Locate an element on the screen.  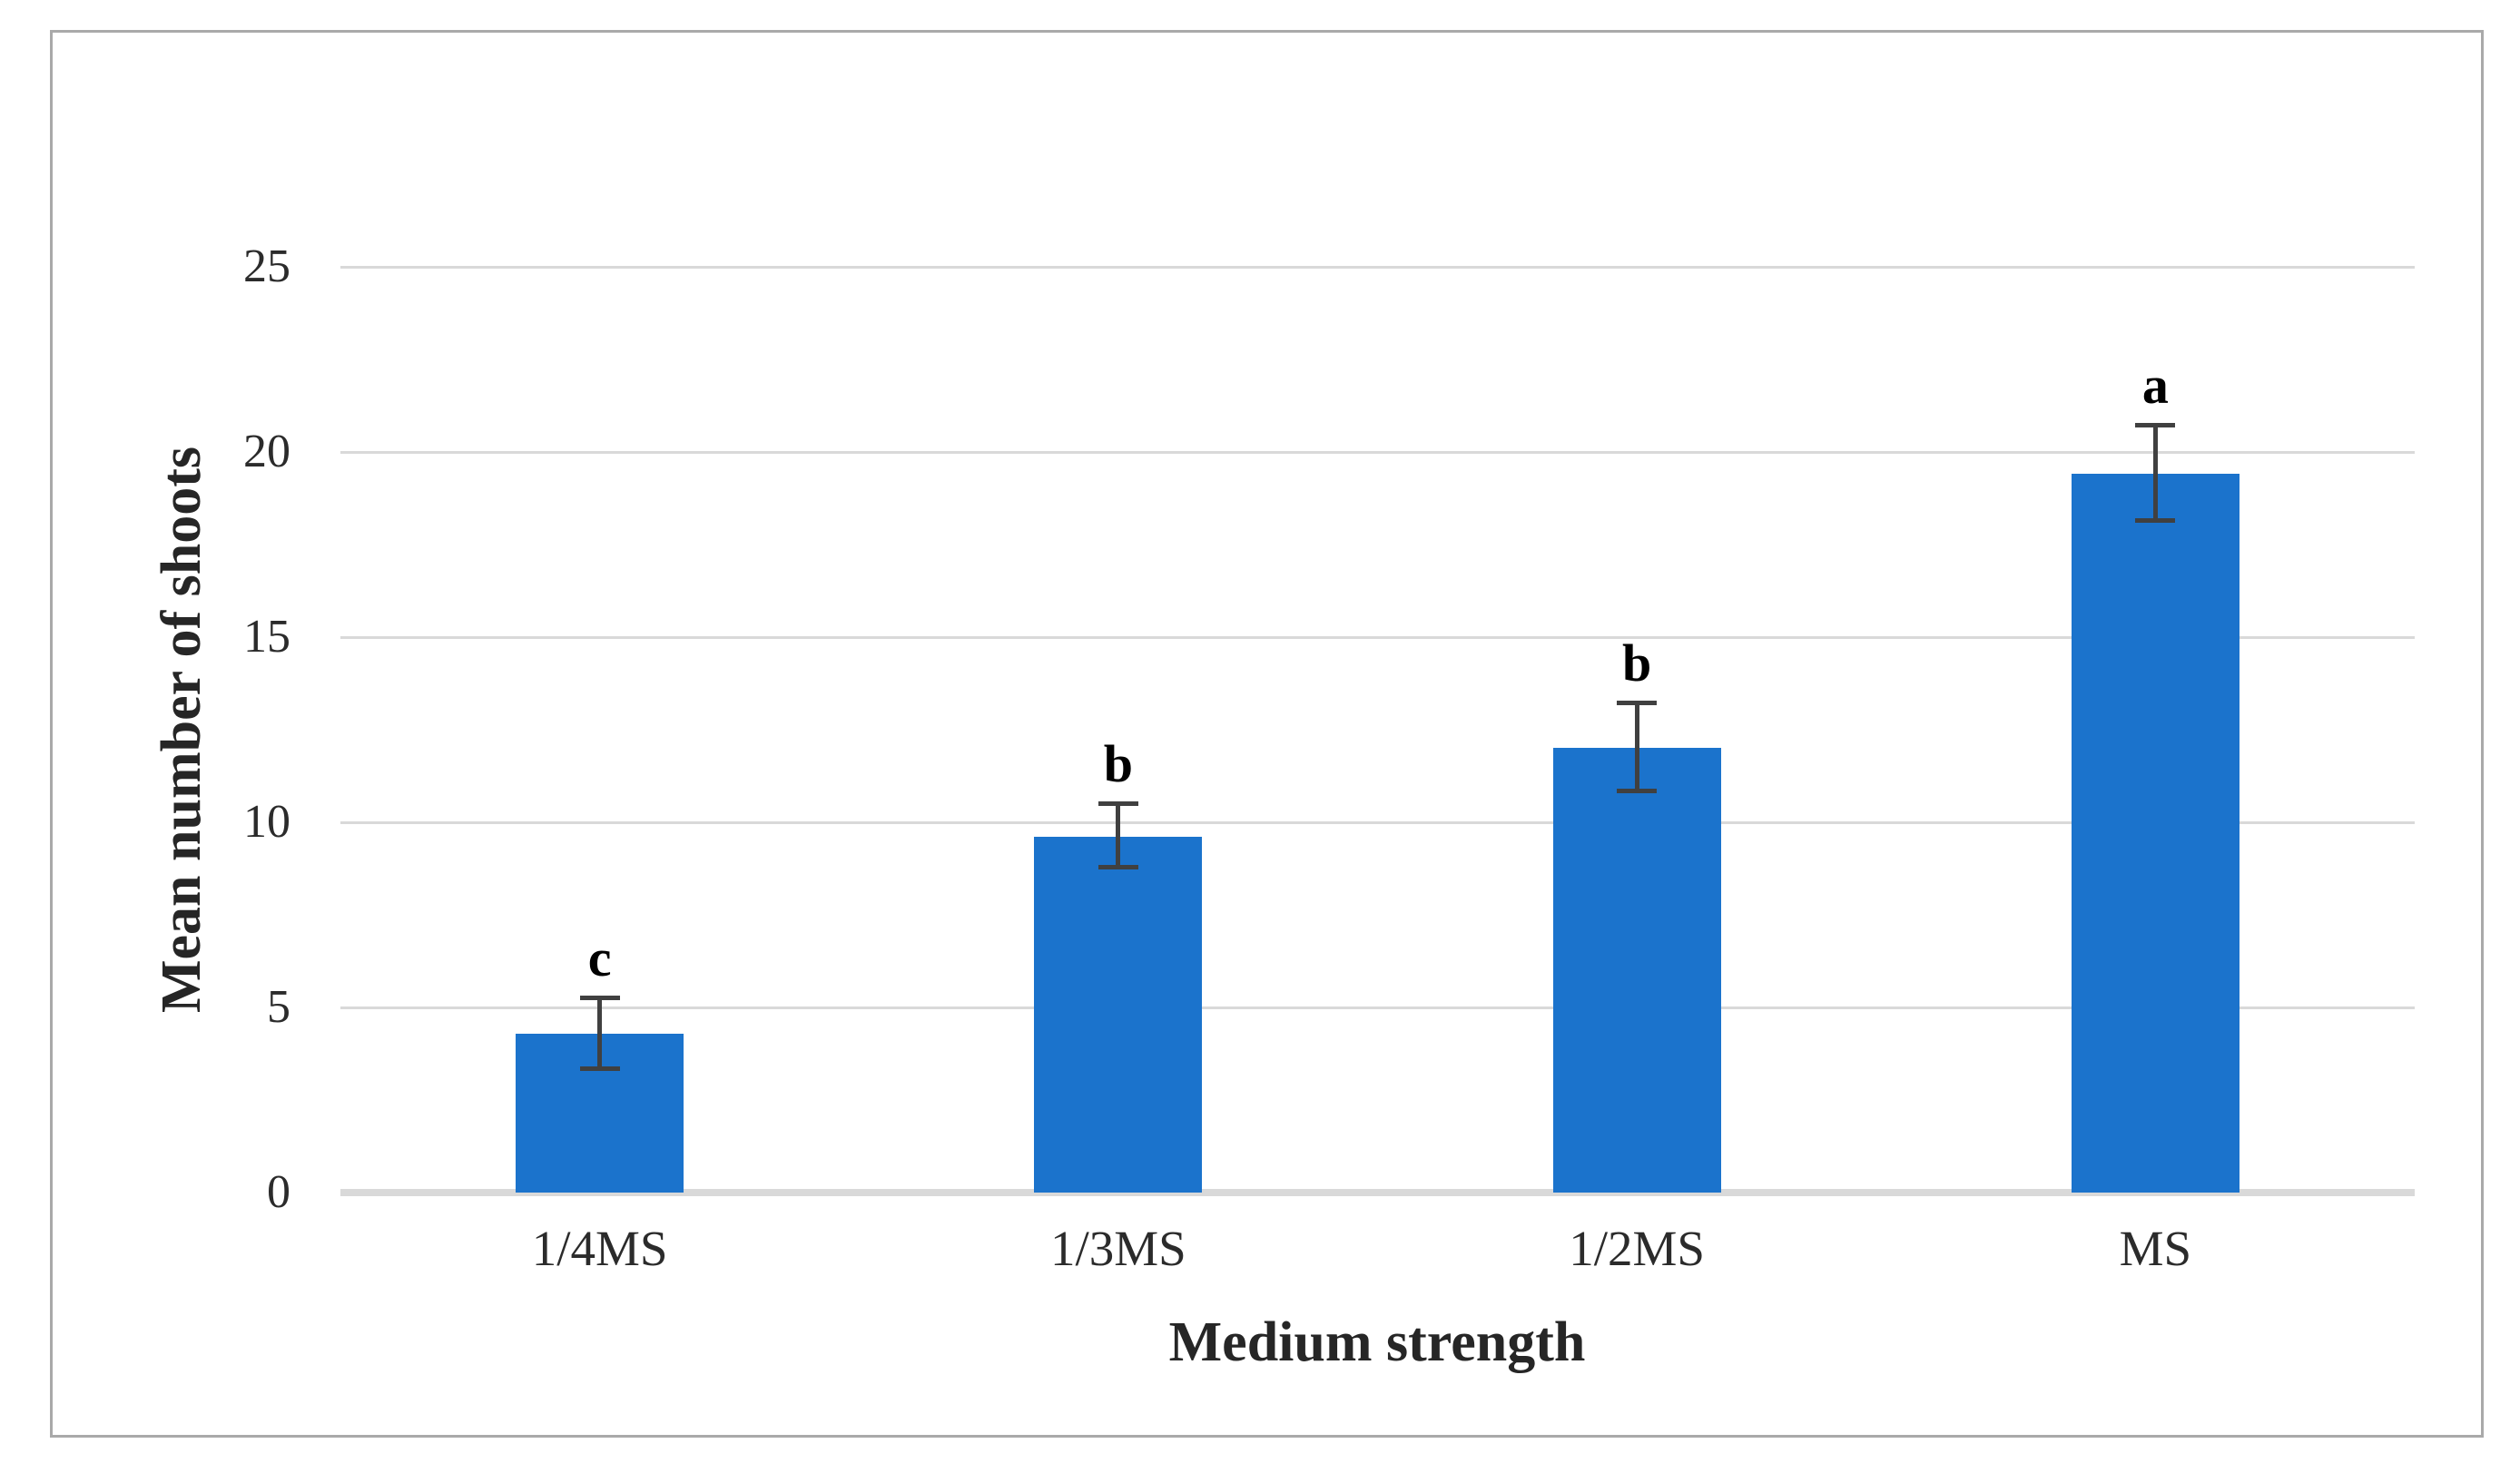
category-label-1/3MS: 1/3MS is located at coordinates (1118, 1248).